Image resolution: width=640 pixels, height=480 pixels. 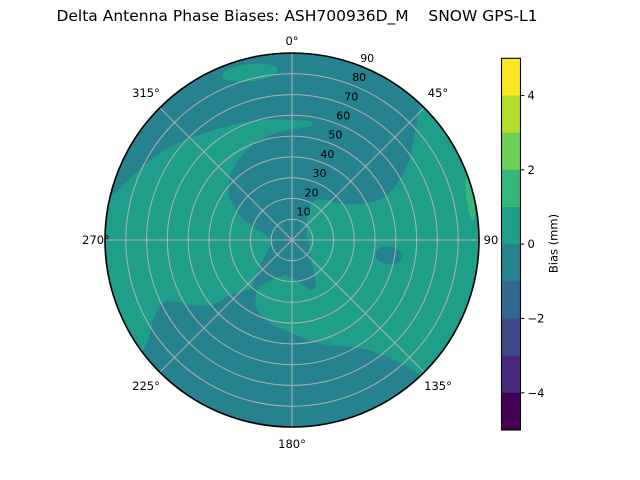 I want to click on colorbar-axis-label: Bias (mm), so click(x=554, y=243).